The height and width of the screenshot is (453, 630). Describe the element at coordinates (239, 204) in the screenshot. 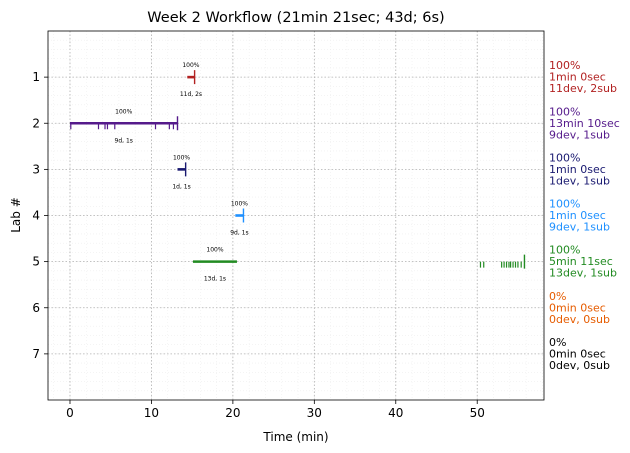

I see `lab-4-percent-label: 100%` at that location.